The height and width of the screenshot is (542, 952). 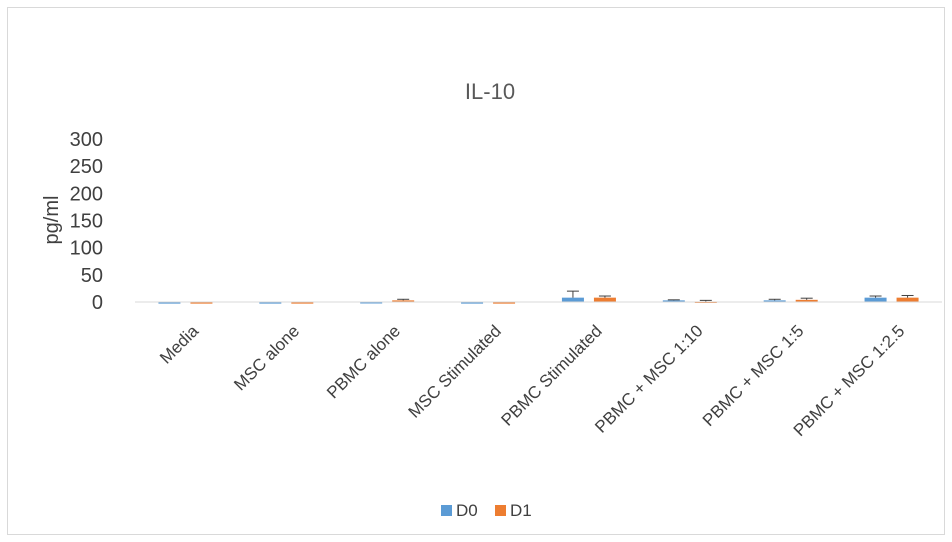 I want to click on y-axis-ticks: 0 50 100 150 200 250 300, so click(x=86, y=221).